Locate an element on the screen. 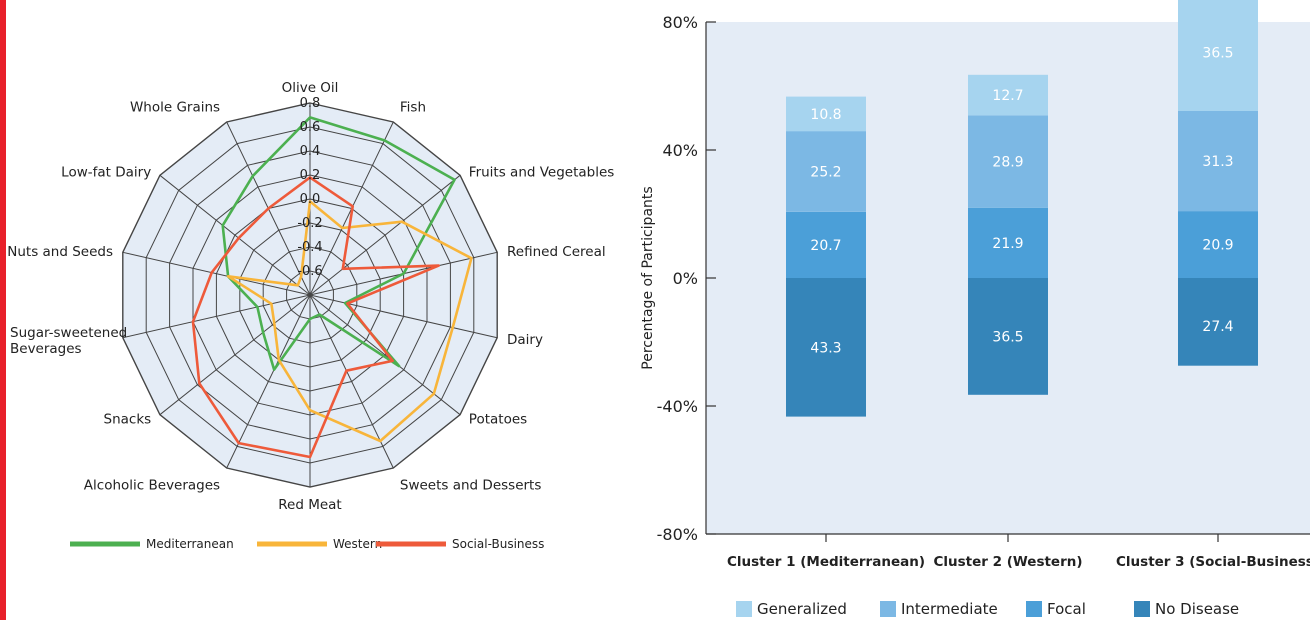  y-axis-title: Percentage of Participants is located at coordinates (648, 277).